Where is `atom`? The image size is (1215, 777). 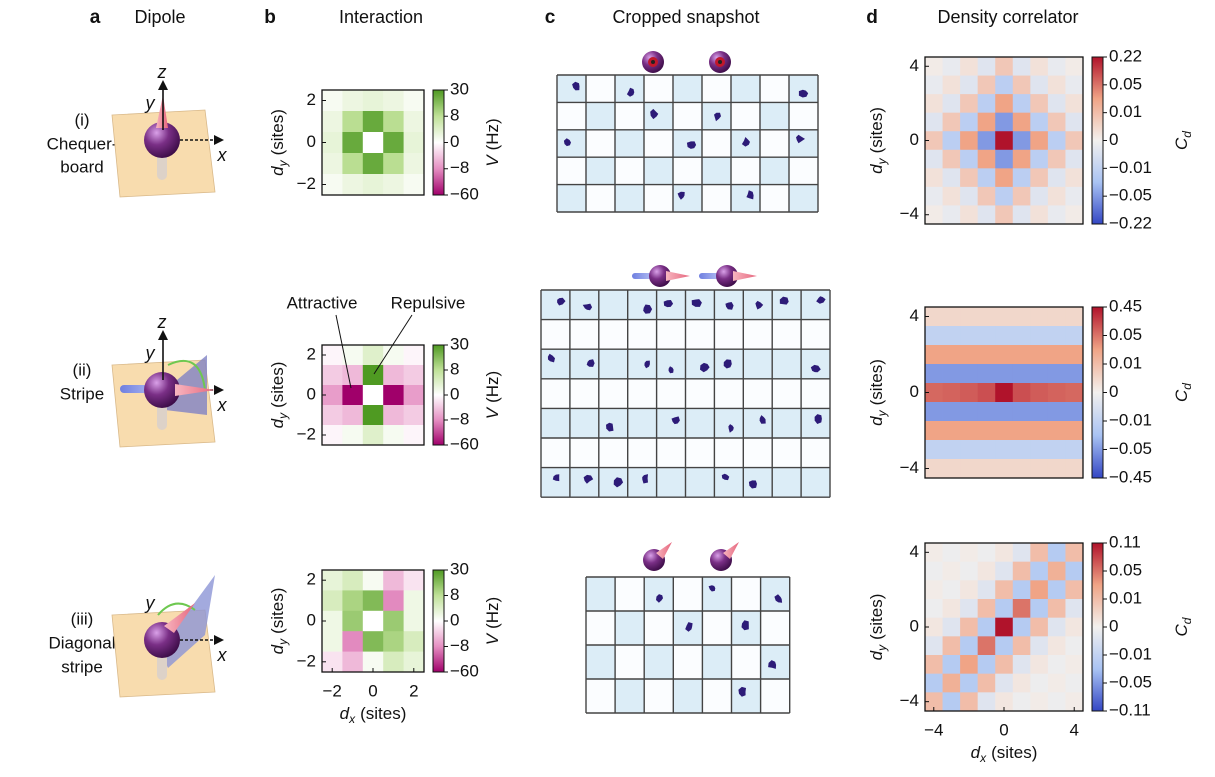
atom is located at coordinates (162, 640).